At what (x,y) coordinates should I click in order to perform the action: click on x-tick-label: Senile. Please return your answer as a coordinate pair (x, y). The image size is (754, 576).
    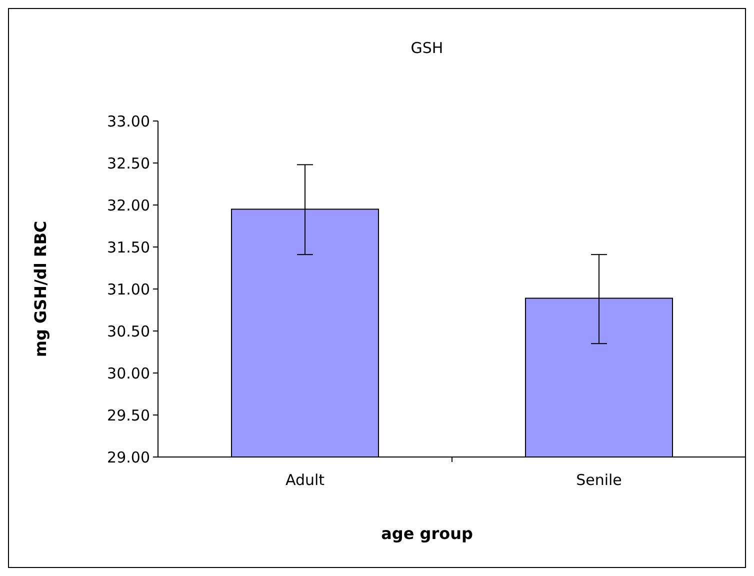
    Looking at the image, I should click on (599, 480).